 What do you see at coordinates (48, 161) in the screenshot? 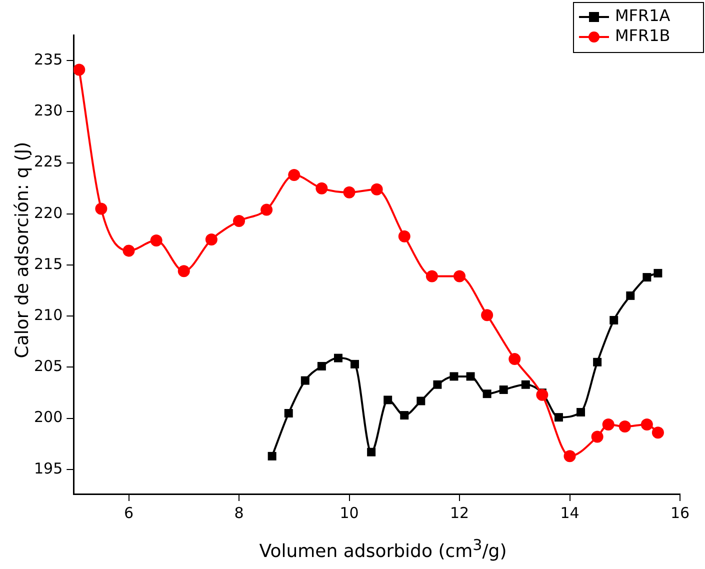
I see `y-tick-label: 225` at bounding box center [48, 161].